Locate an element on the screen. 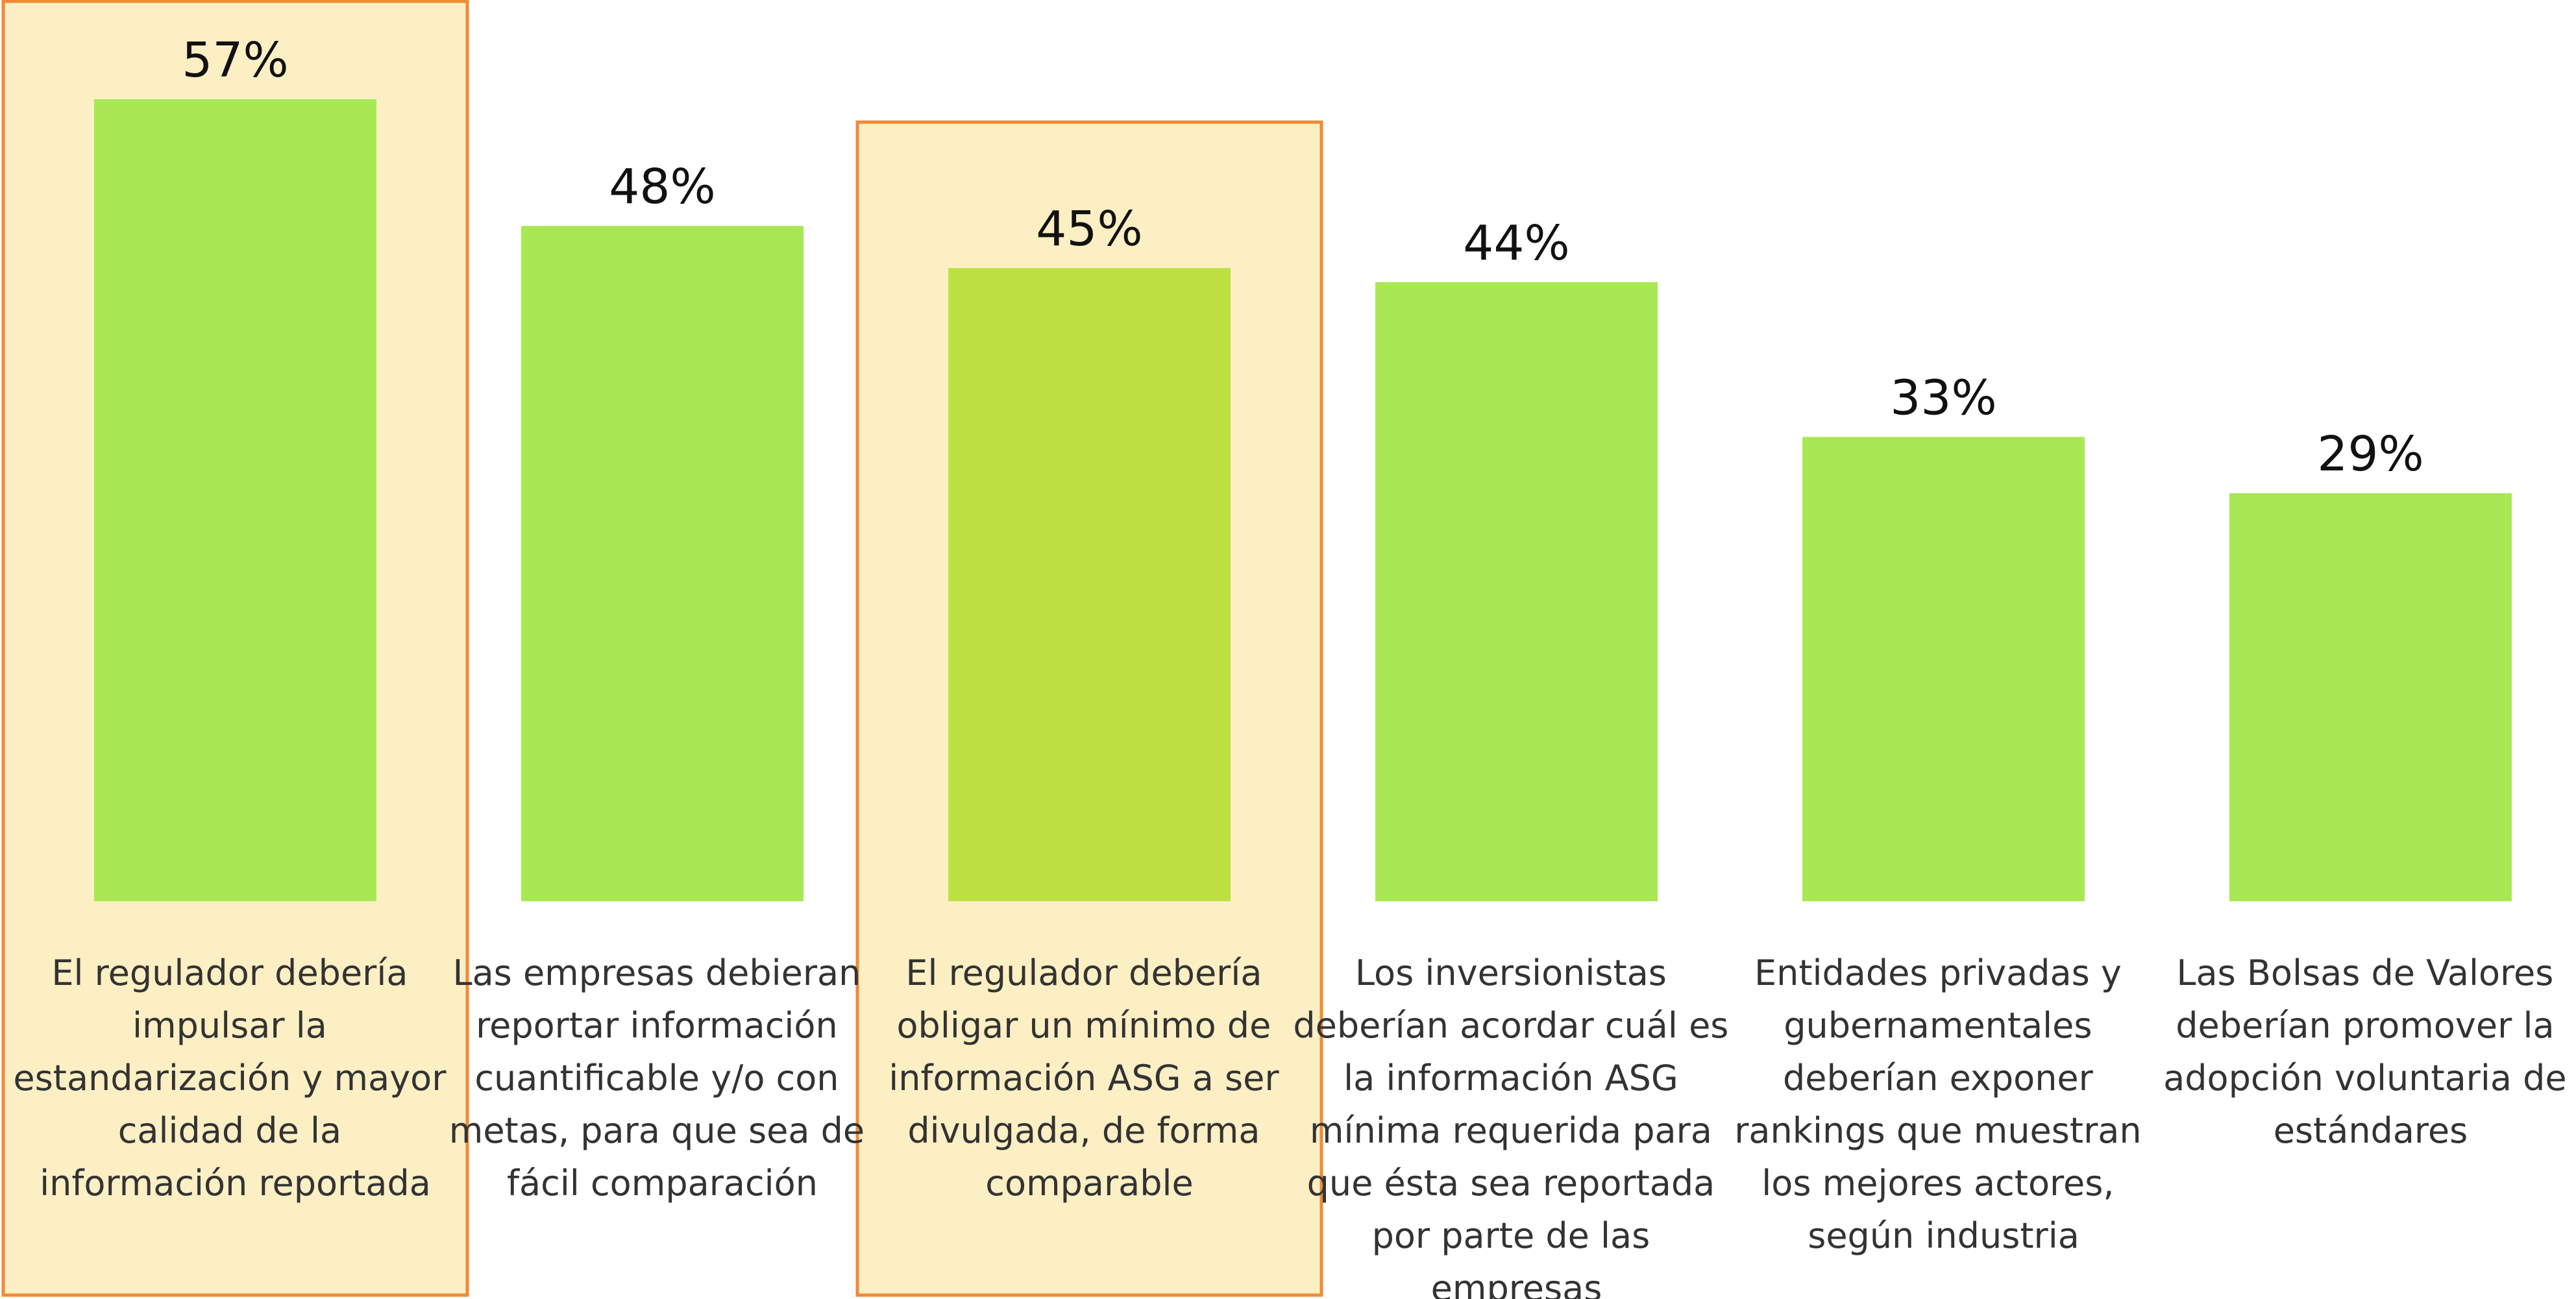 The image size is (2576, 1299). value-label: 48% is located at coordinates (662, 187).